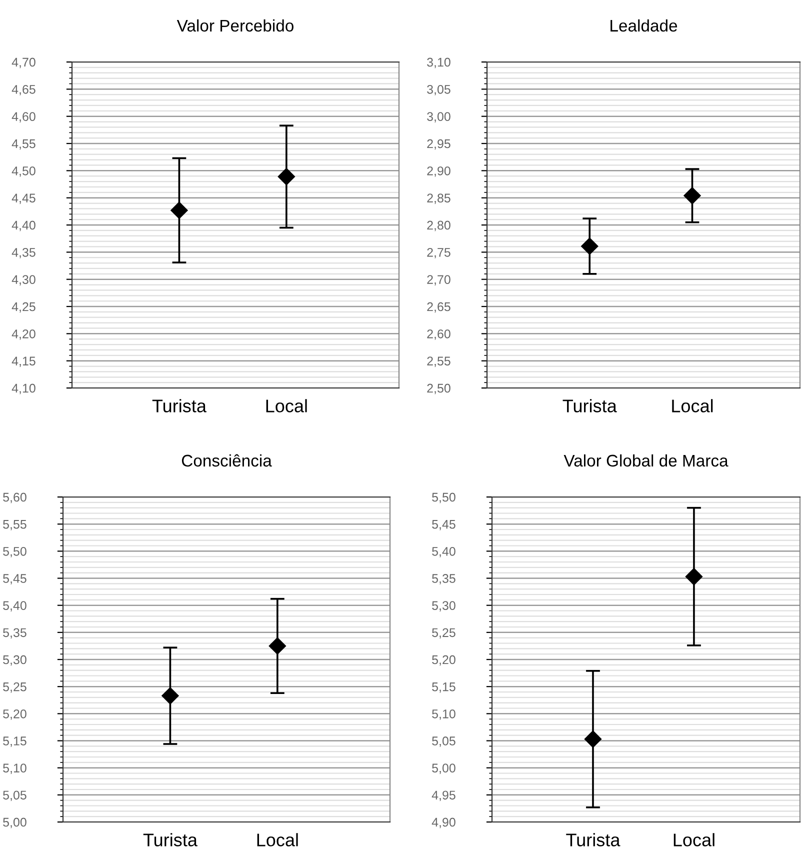 The height and width of the screenshot is (854, 804). Describe the element at coordinates (438, 334) in the screenshot. I see `y-tick-label: 2,60` at that location.